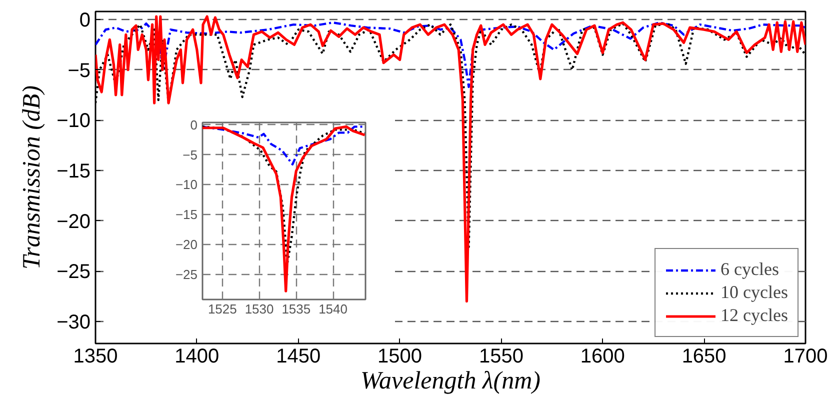  What do you see at coordinates (333, 309) in the screenshot?
I see `x-tick-label: 1540` at bounding box center [333, 309].